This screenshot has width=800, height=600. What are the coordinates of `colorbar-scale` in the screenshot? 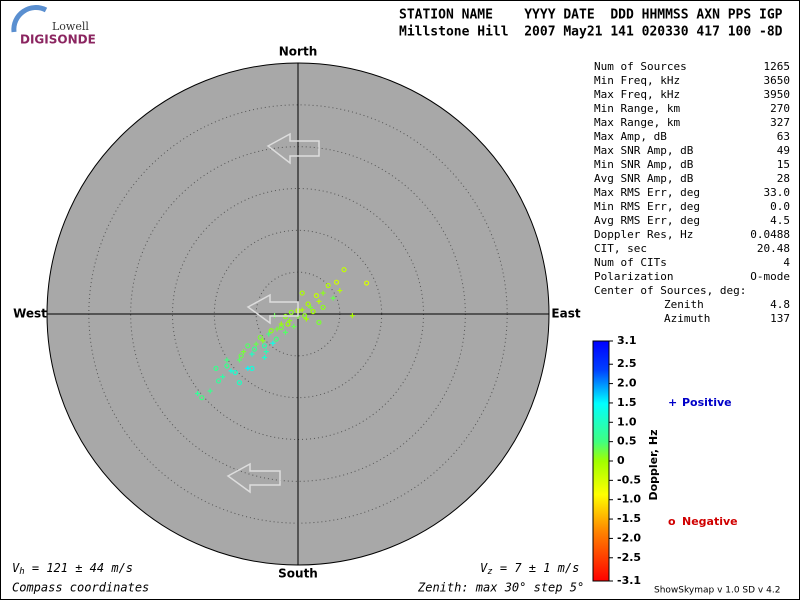 It's located at (601, 461).